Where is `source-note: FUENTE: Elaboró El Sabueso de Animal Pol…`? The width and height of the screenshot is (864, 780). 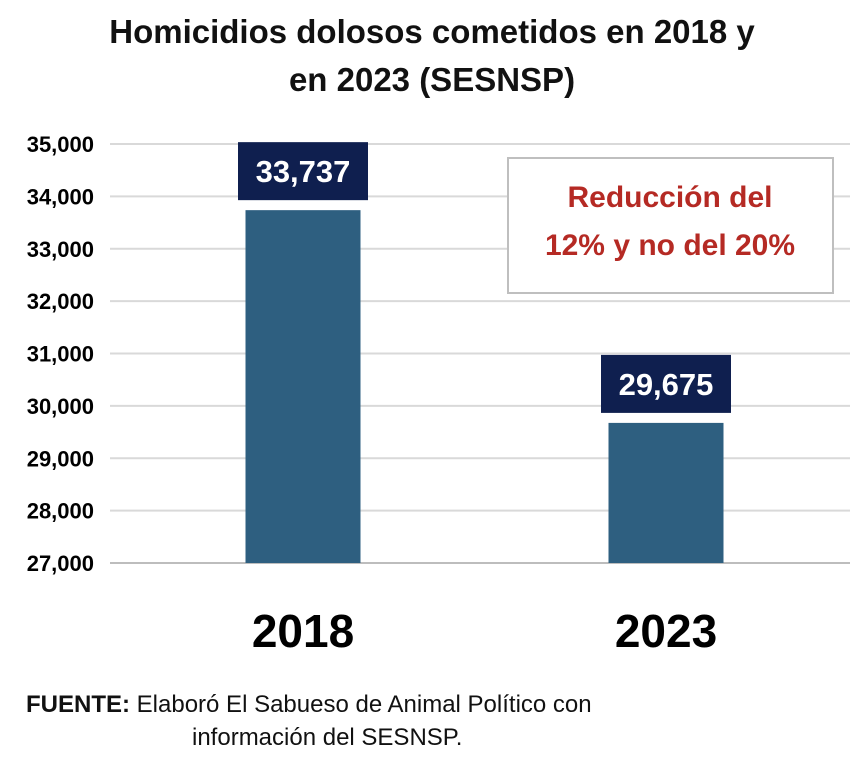 source-note: FUENTE: Elaboró El Sabueso de Animal Pol… is located at coordinates (432, 721).